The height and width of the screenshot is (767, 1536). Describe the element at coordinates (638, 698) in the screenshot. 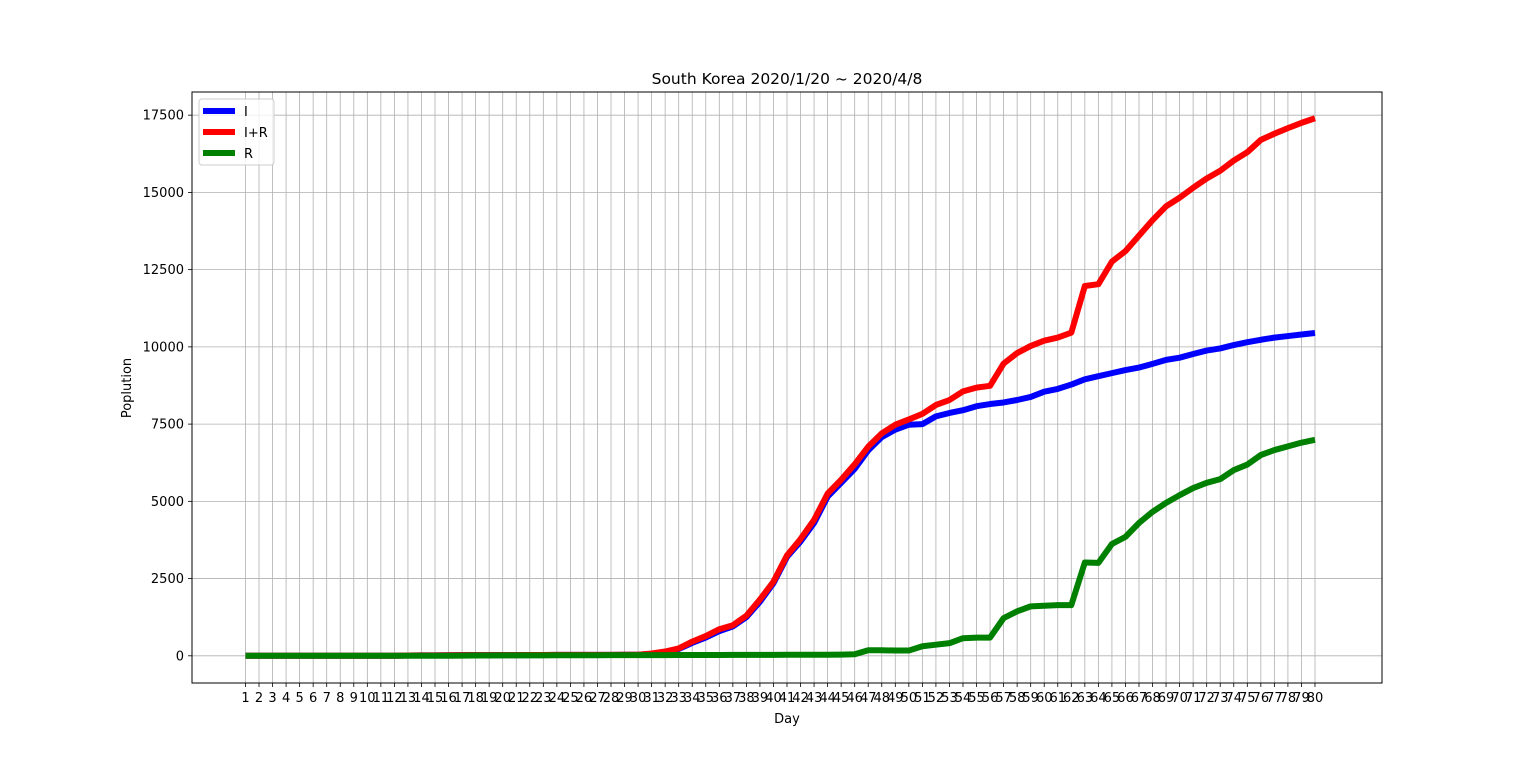

I see `x-tick-label: 30` at that location.